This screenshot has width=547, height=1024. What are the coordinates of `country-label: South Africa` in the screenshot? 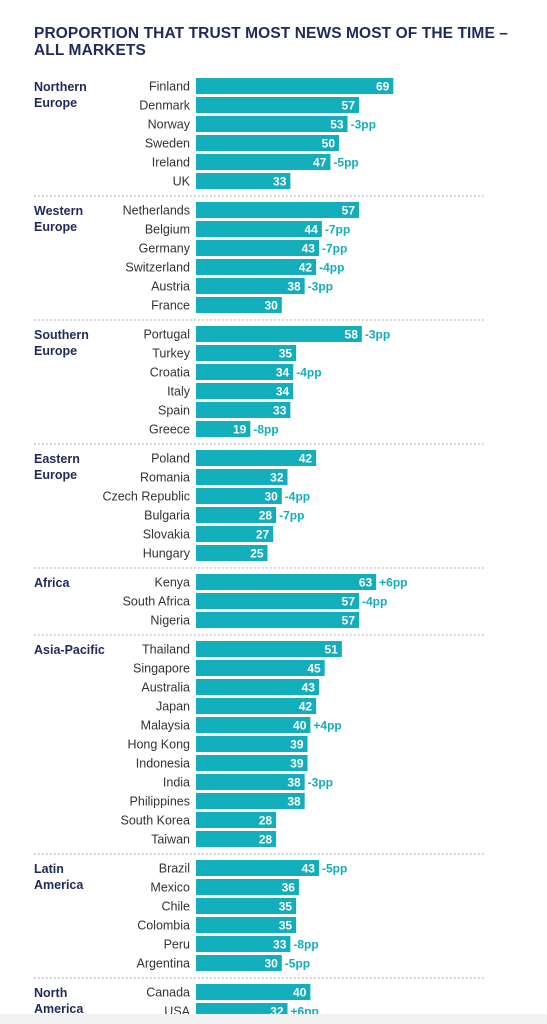 It's located at (156, 602).